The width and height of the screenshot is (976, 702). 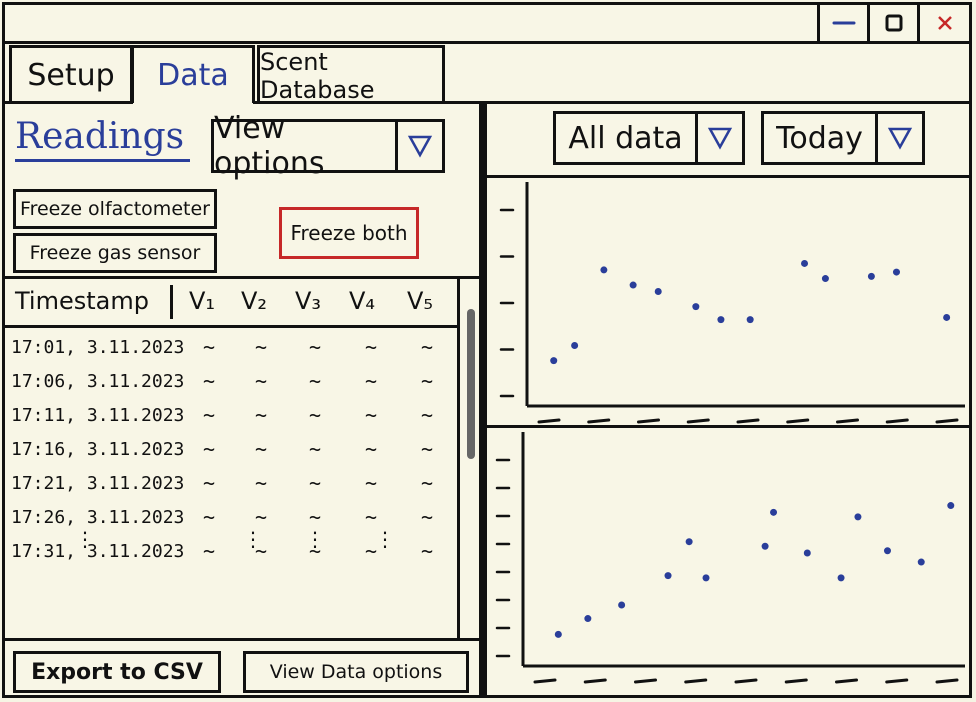 I want to click on freeze-olfactometer-button: Freeze olfactometer, so click(x=115, y=209).